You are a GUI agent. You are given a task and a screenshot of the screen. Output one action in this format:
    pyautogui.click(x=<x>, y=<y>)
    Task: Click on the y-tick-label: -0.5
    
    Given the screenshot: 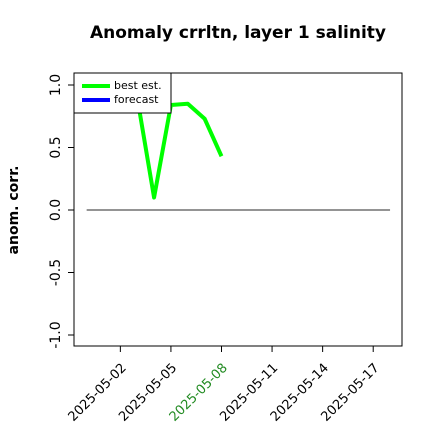 What is the action you would take?
    pyautogui.click(x=56, y=272)
    